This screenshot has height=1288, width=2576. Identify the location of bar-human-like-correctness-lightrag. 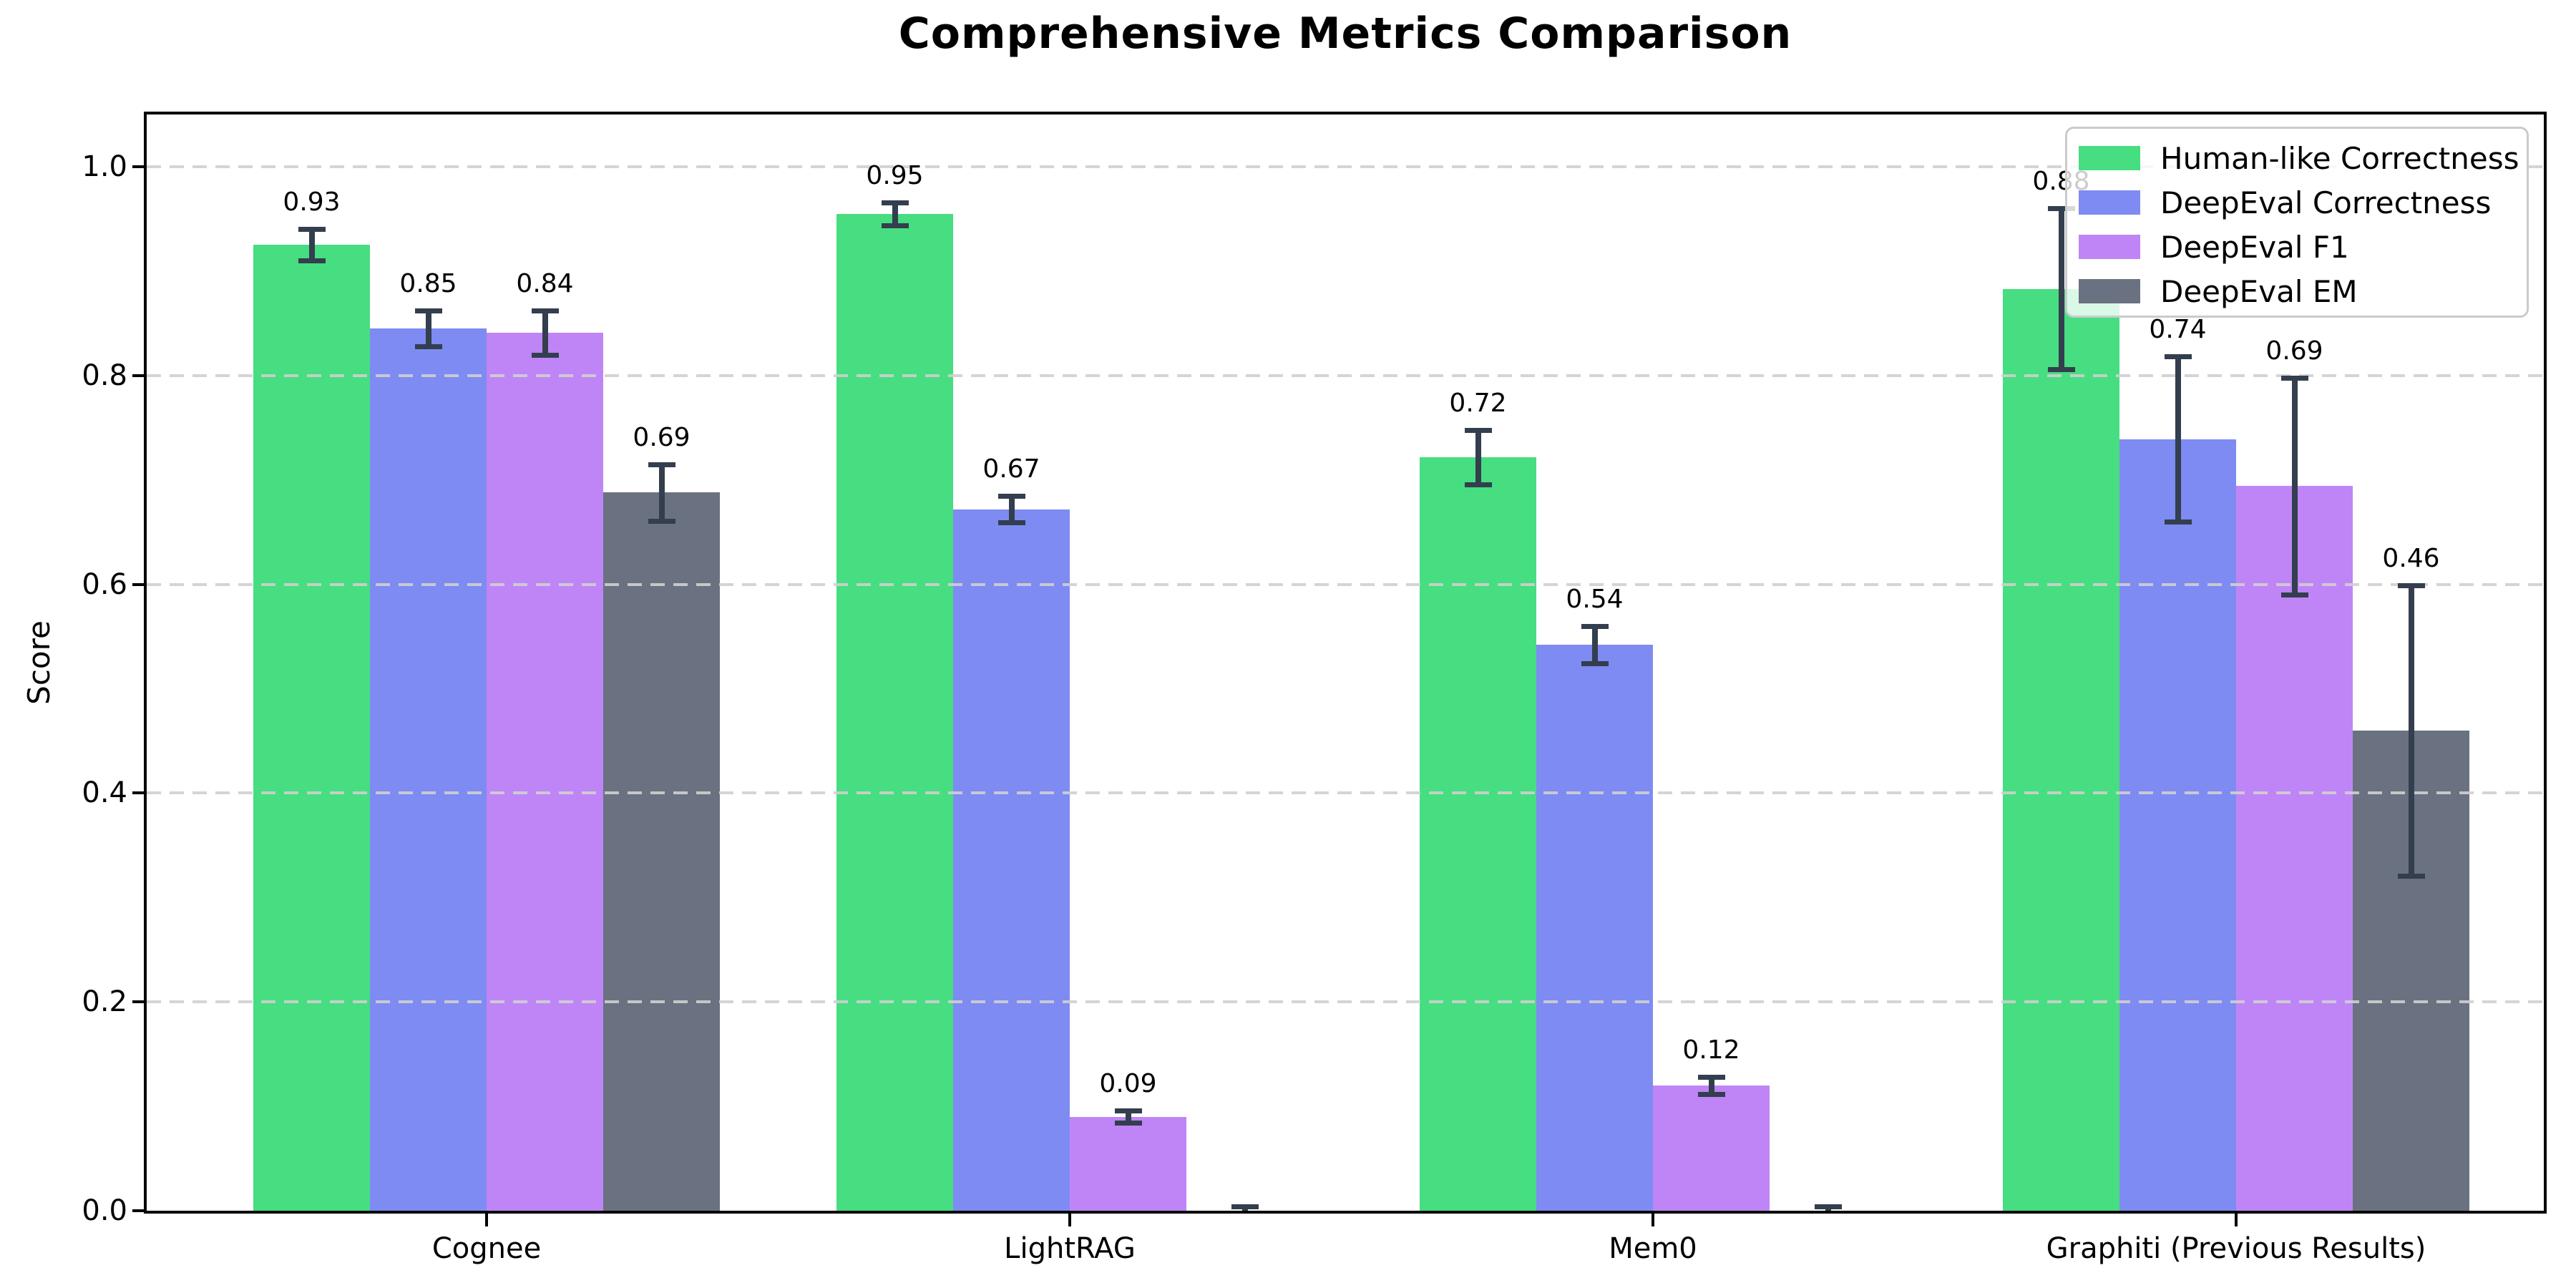
(894, 712).